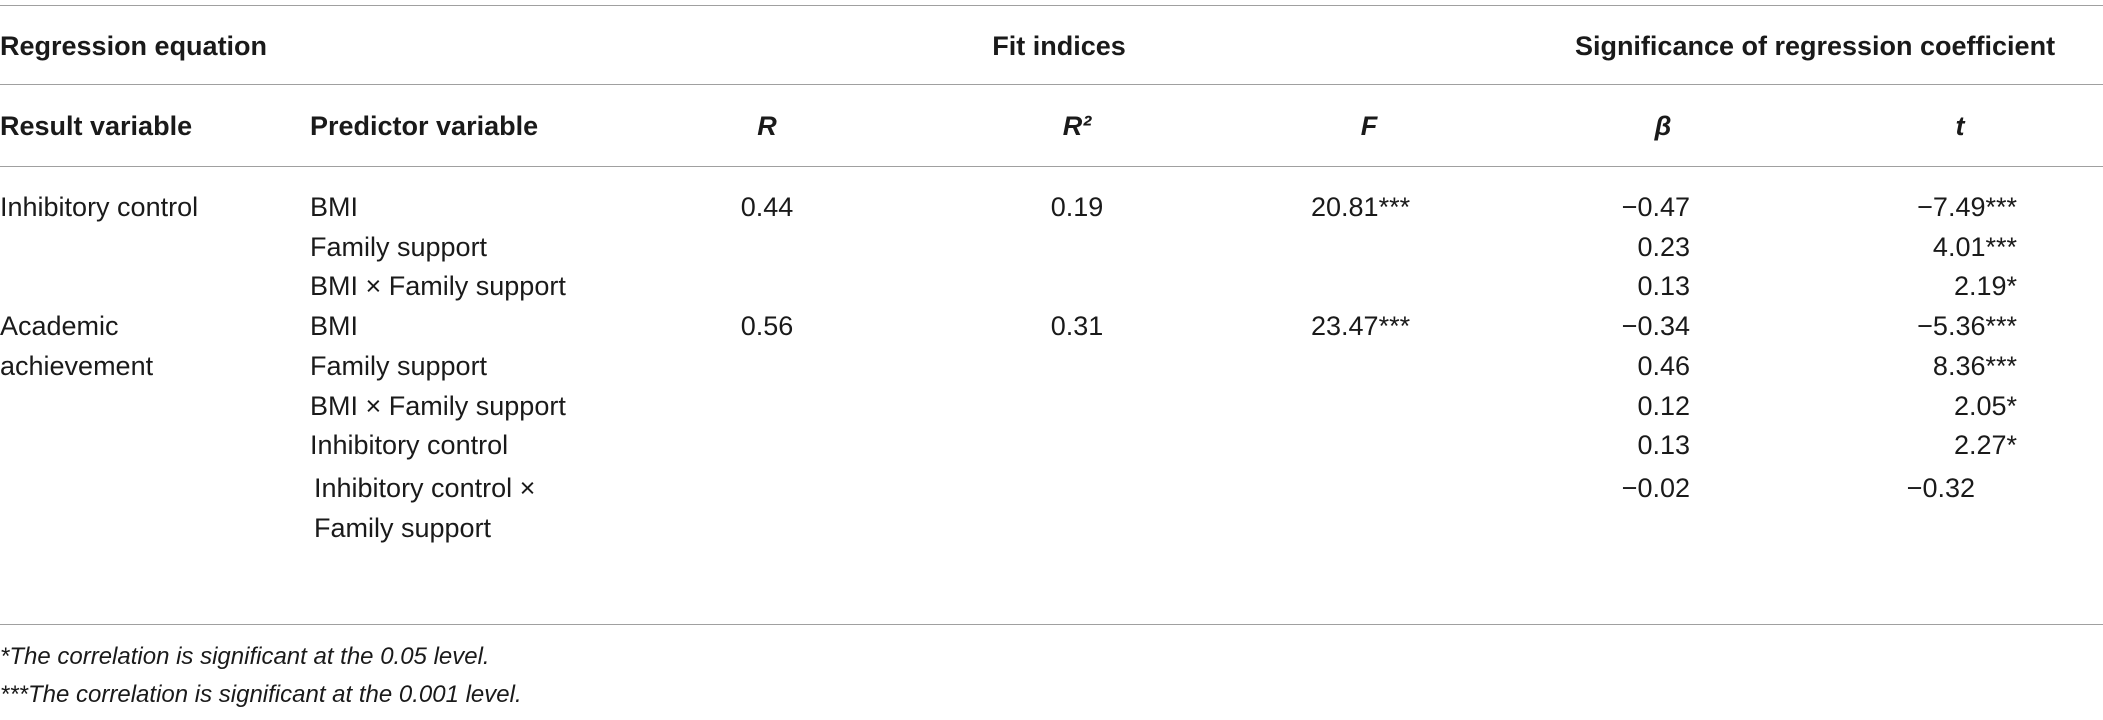 This screenshot has width=2103, height=720. What do you see at coordinates (1361, 326) in the screenshot?
I see `f-value: 23.47***` at bounding box center [1361, 326].